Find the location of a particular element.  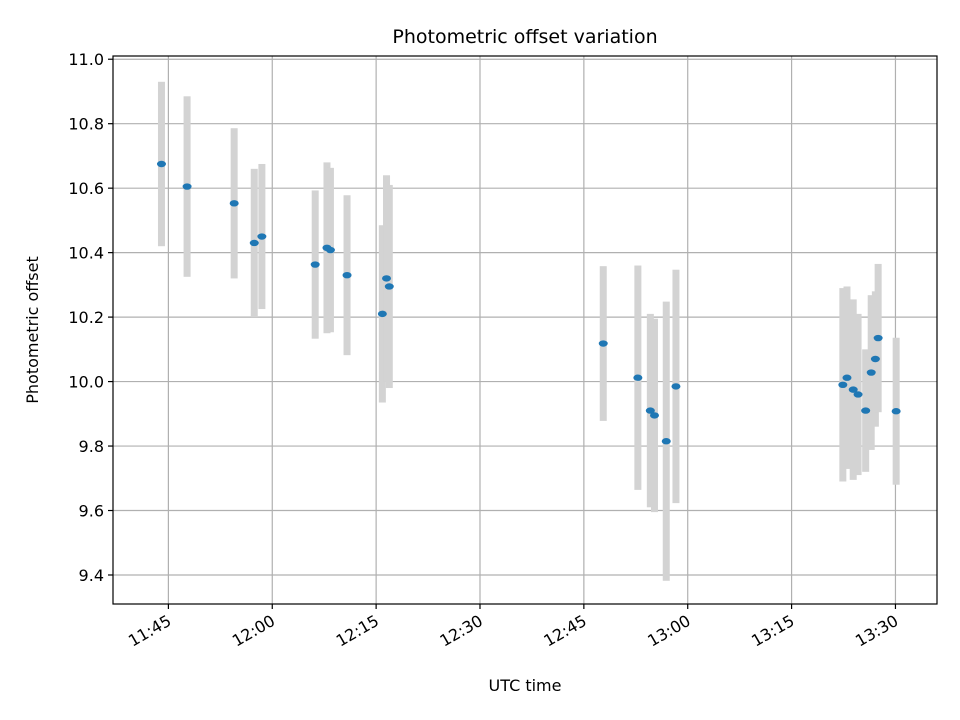

chart-title: Photometric offset variation is located at coordinates (524, 37).